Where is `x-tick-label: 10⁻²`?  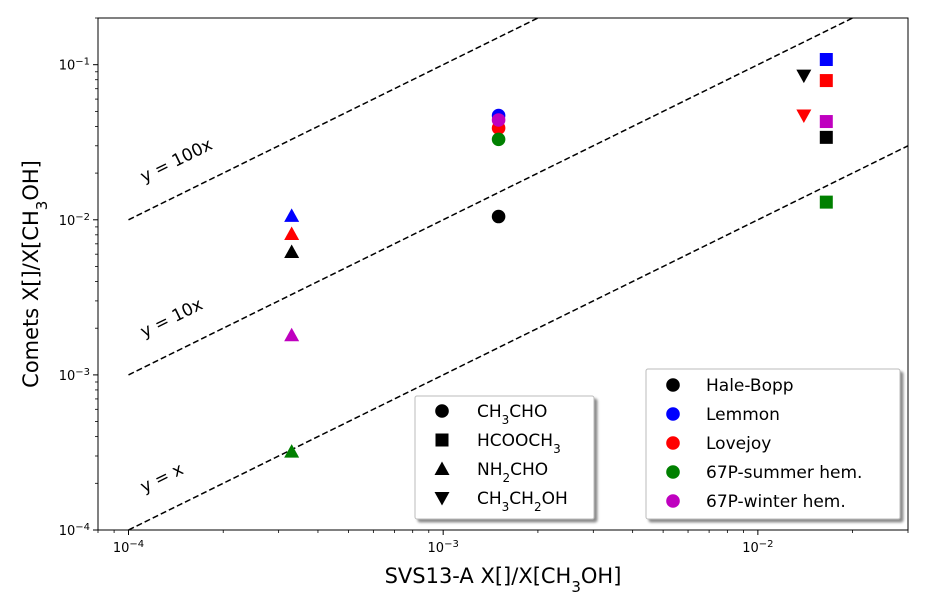 x-tick-label: 10⁻² is located at coordinates (757, 548).